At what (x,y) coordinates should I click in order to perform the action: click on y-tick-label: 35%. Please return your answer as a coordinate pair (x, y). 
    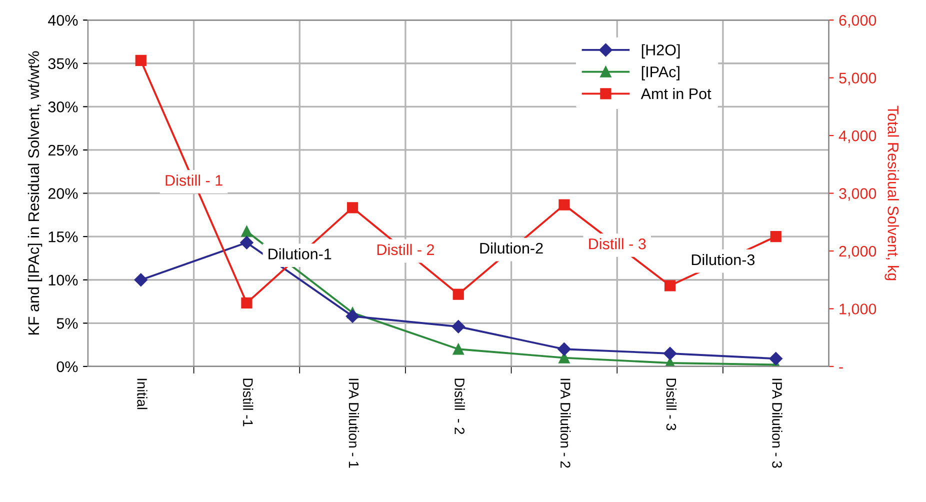
    Looking at the image, I should click on (63, 64).